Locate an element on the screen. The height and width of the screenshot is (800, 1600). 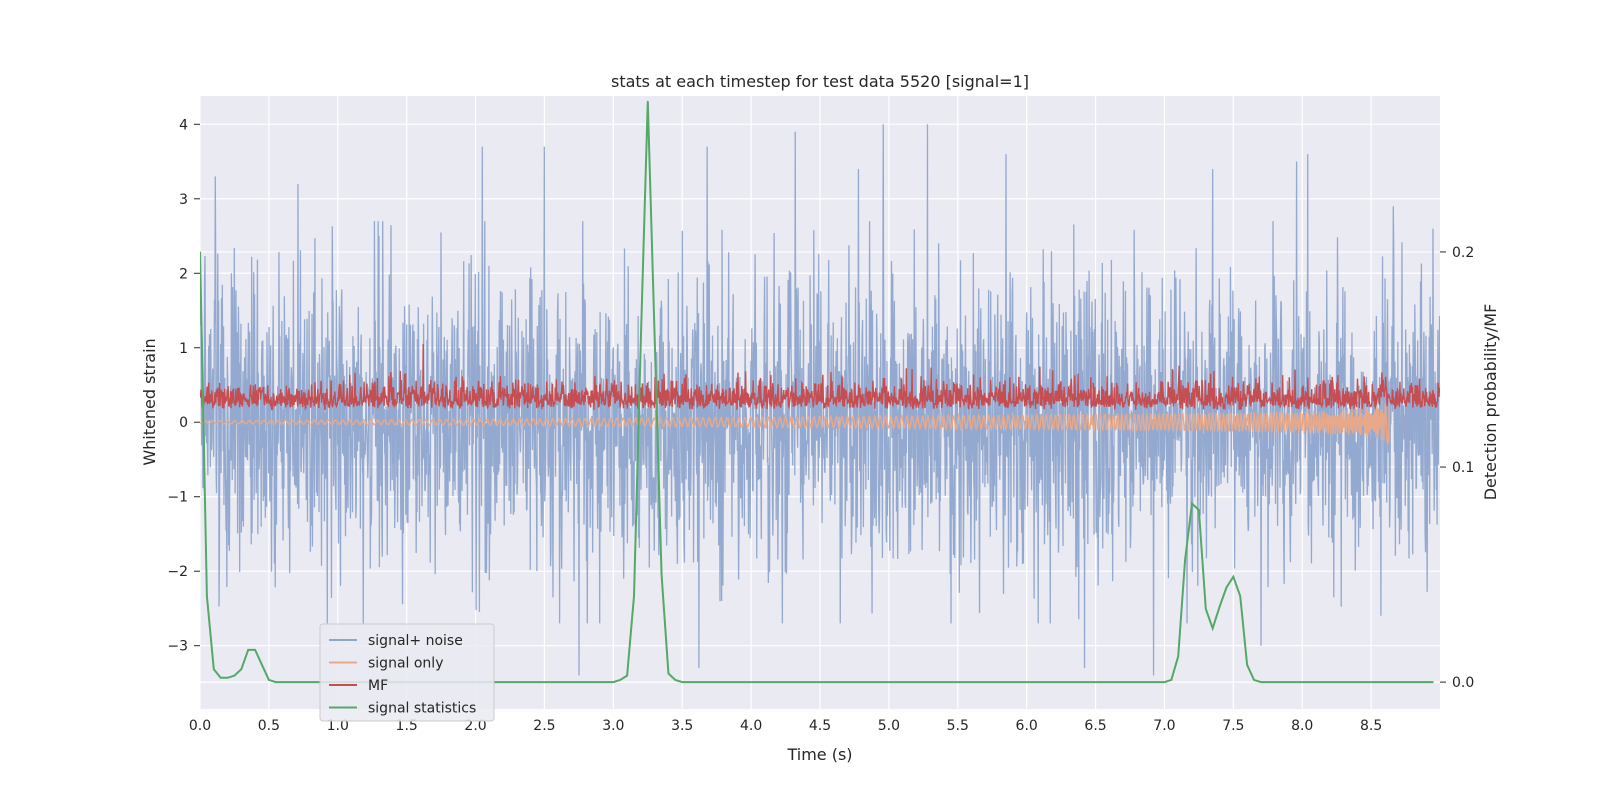
x-tick-label: 4.5 is located at coordinates (820, 726).